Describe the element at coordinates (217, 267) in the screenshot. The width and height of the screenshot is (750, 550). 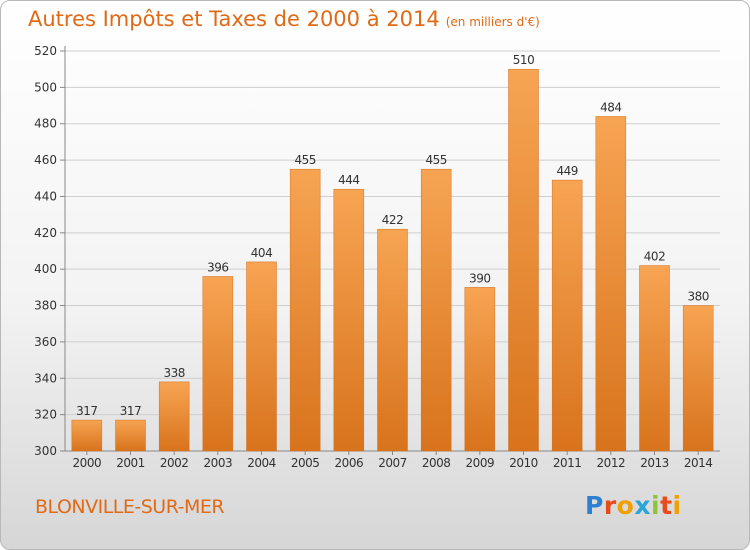
I see `data-label: 396` at that location.